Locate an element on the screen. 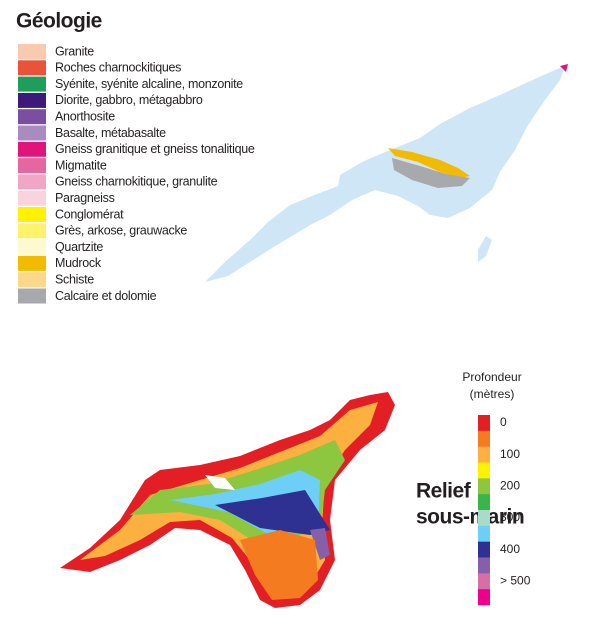 The image size is (600, 633). geology-title: Géologie is located at coordinates (59, 21).